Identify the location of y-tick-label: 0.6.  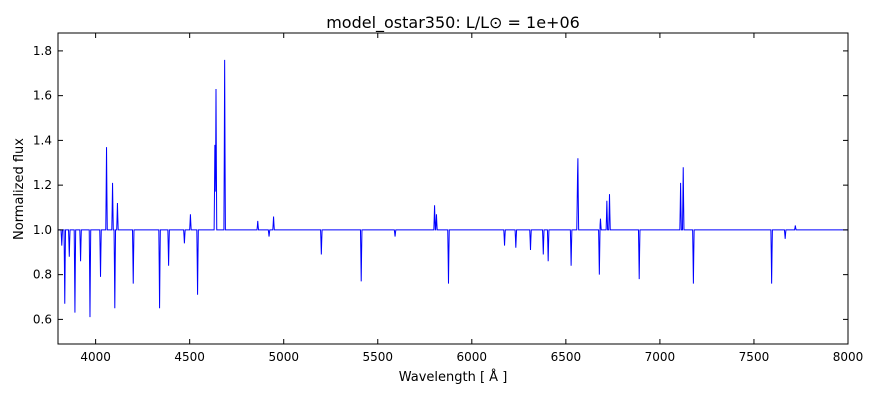
(42, 319).